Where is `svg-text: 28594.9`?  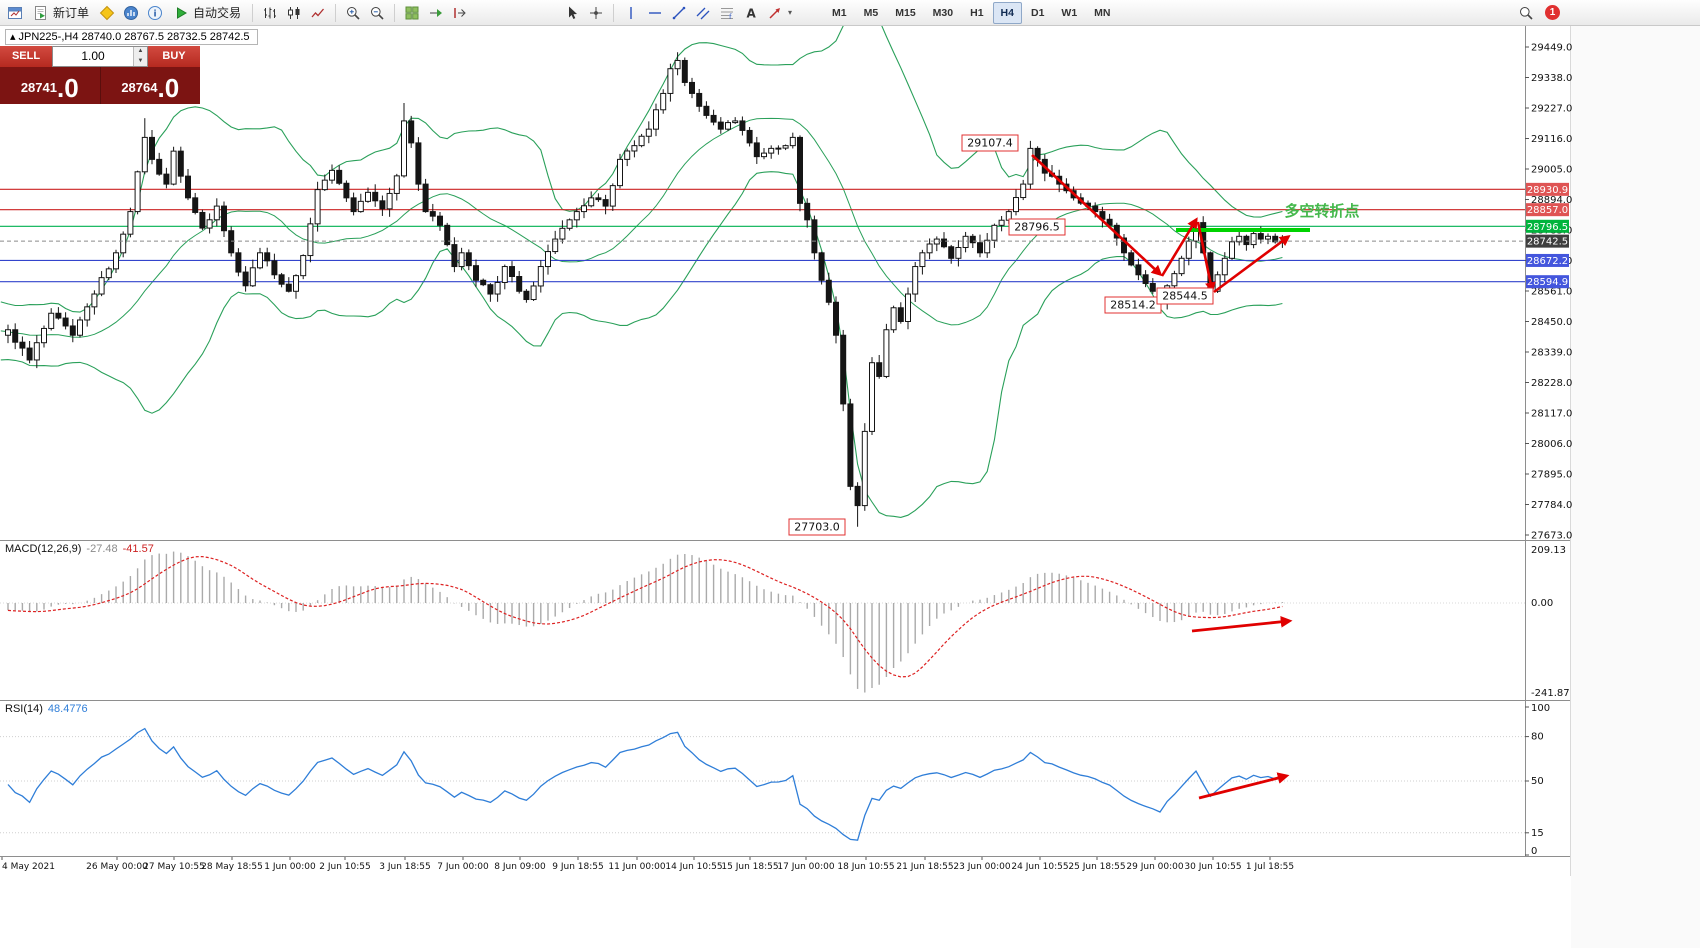 svg-text: 28594.9 is located at coordinates (1547, 282).